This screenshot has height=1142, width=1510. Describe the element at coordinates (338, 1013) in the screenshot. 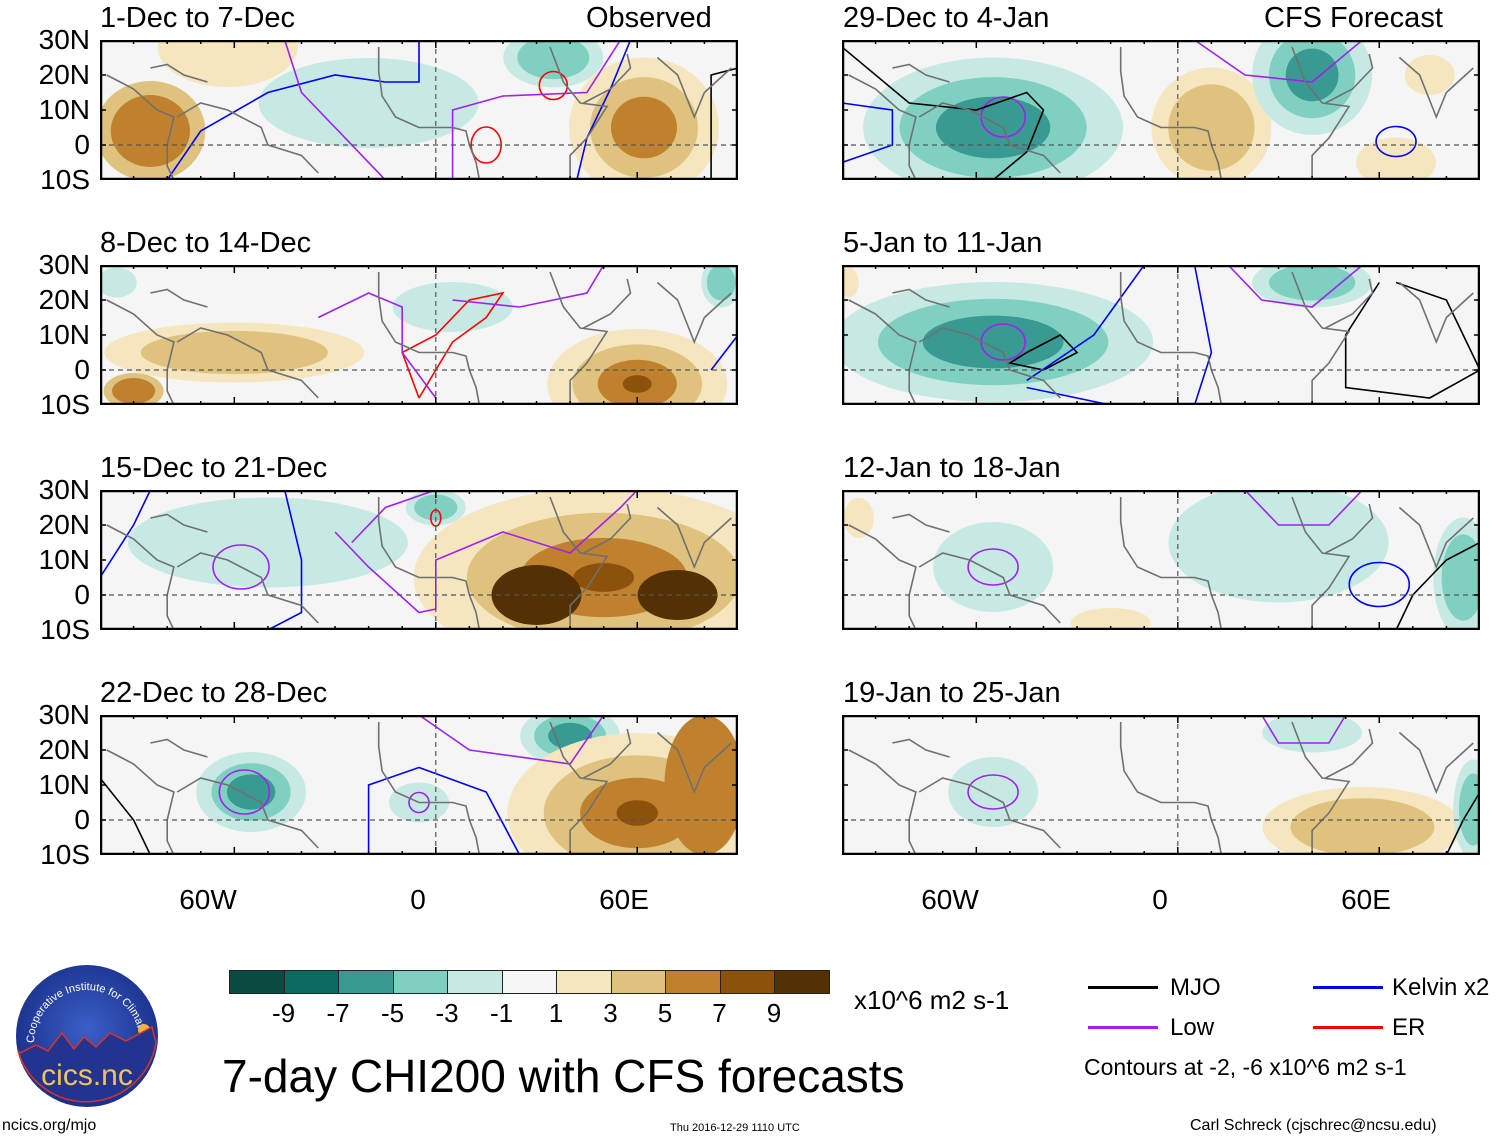

I see `colorbar-tick-label: -7` at that location.